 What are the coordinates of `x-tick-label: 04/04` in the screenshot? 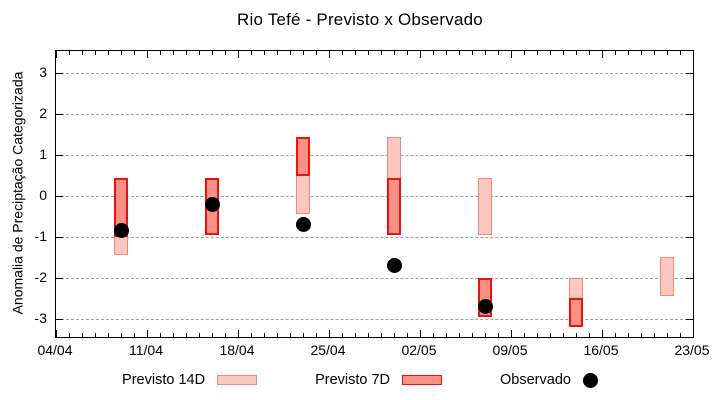 It's located at (55, 350).